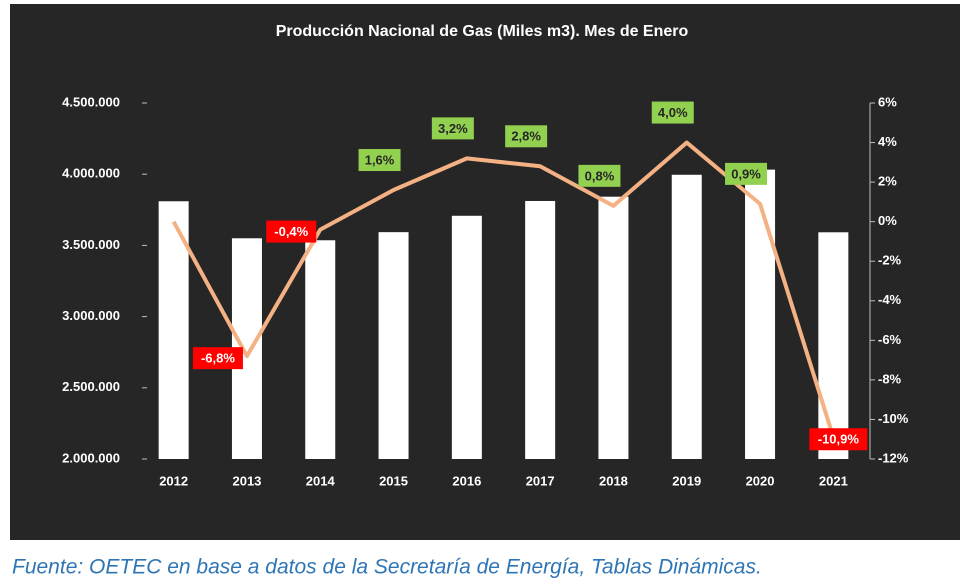 The image size is (974, 588). I want to click on y-tick-label: 2.000.000, so click(91, 457).